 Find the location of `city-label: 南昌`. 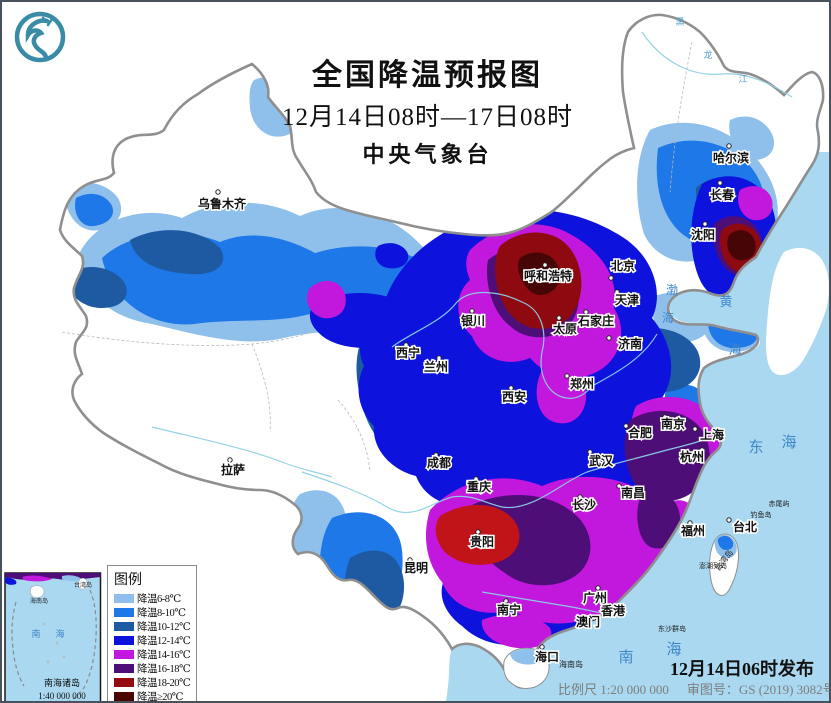

city-label: 南昌 is located at coordinates (633, 492).